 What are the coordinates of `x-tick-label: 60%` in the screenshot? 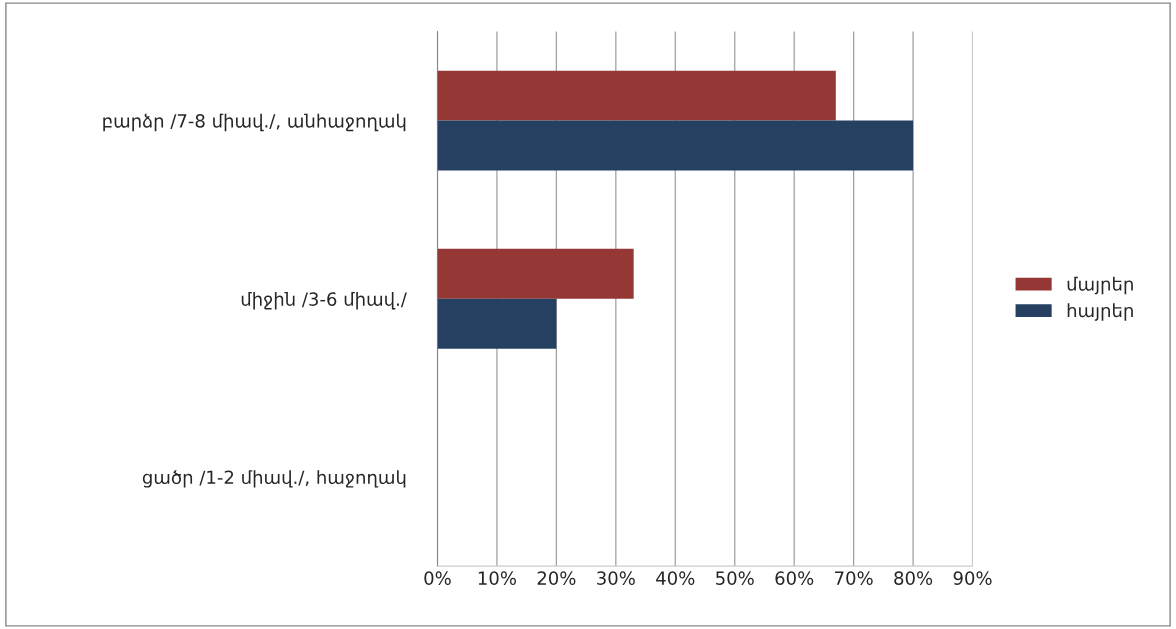 It's located at (794, 578).